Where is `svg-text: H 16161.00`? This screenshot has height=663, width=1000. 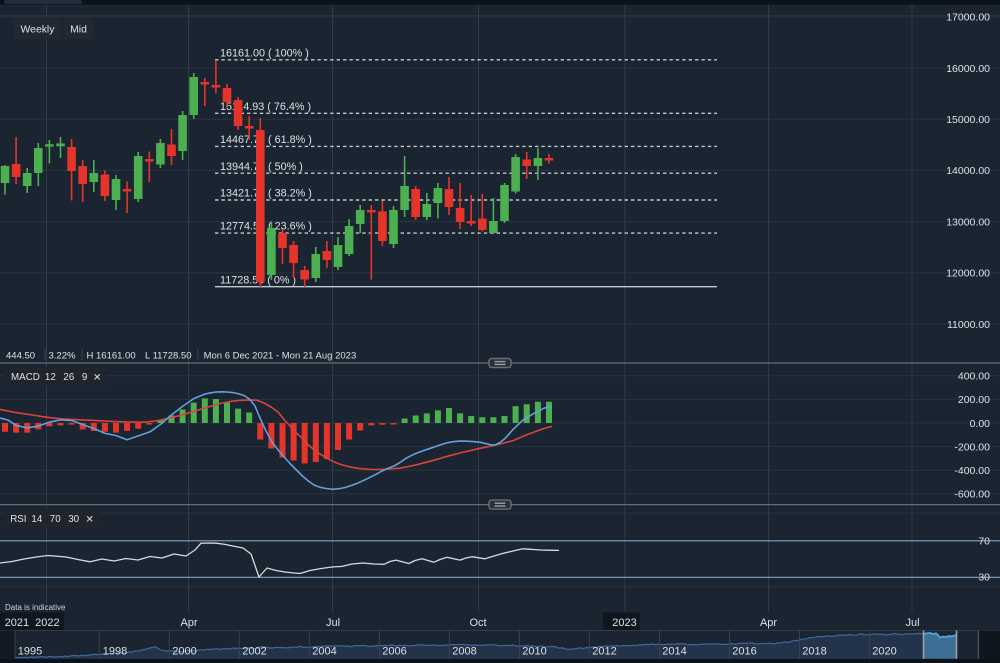
svg-text: H 16161.00 is located at coordinates (111, 355).